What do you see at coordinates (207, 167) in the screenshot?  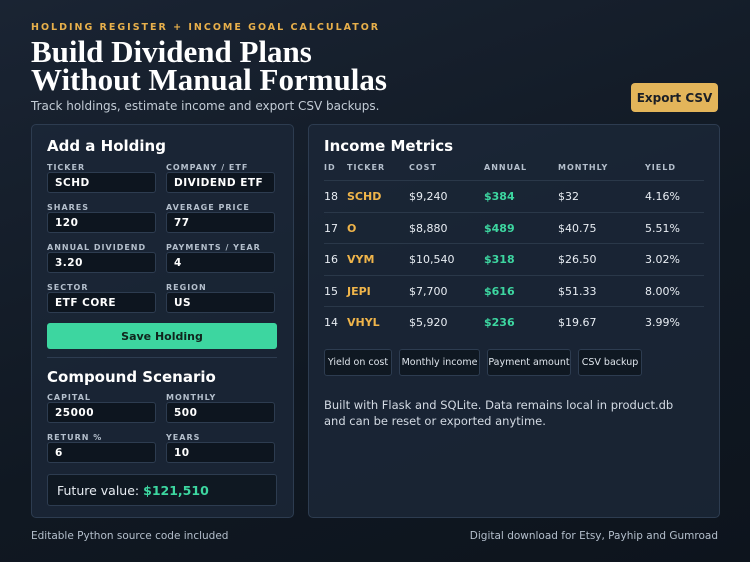 I see `field-label: COMPANY / ETF` at bounding box center [207, 167].